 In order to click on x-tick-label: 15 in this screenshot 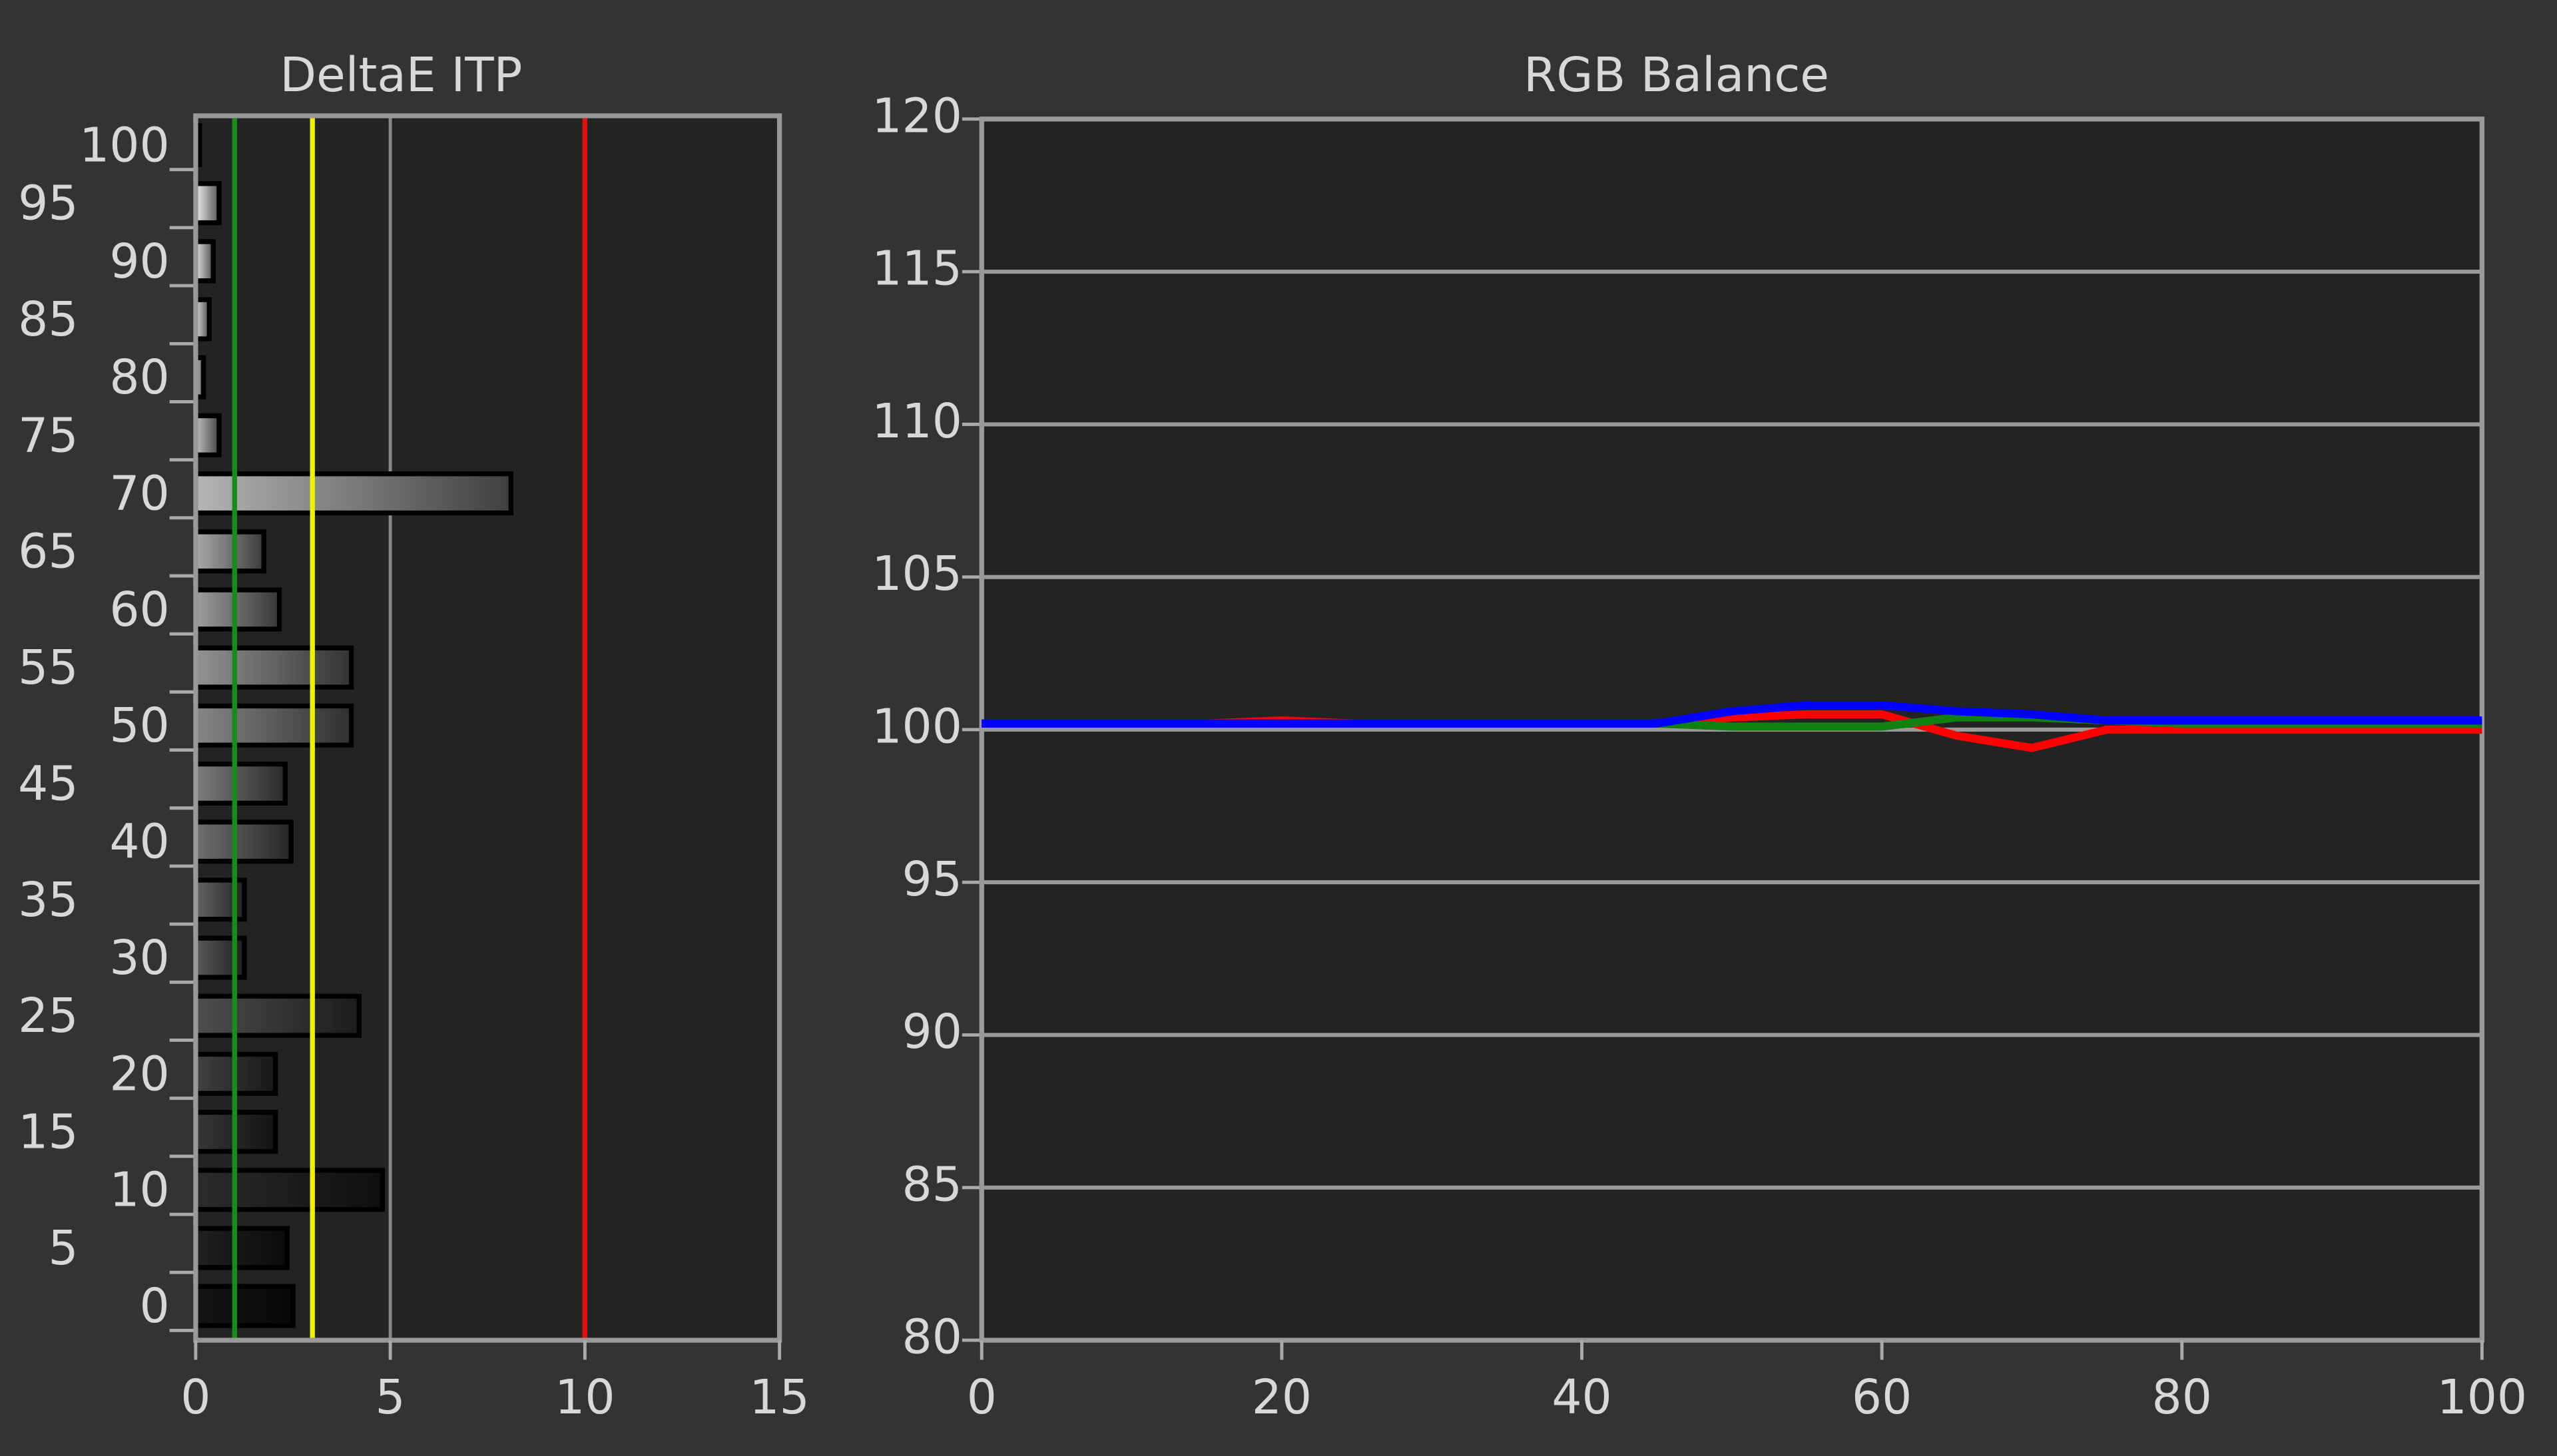, I will do `click(779, 1397)`.